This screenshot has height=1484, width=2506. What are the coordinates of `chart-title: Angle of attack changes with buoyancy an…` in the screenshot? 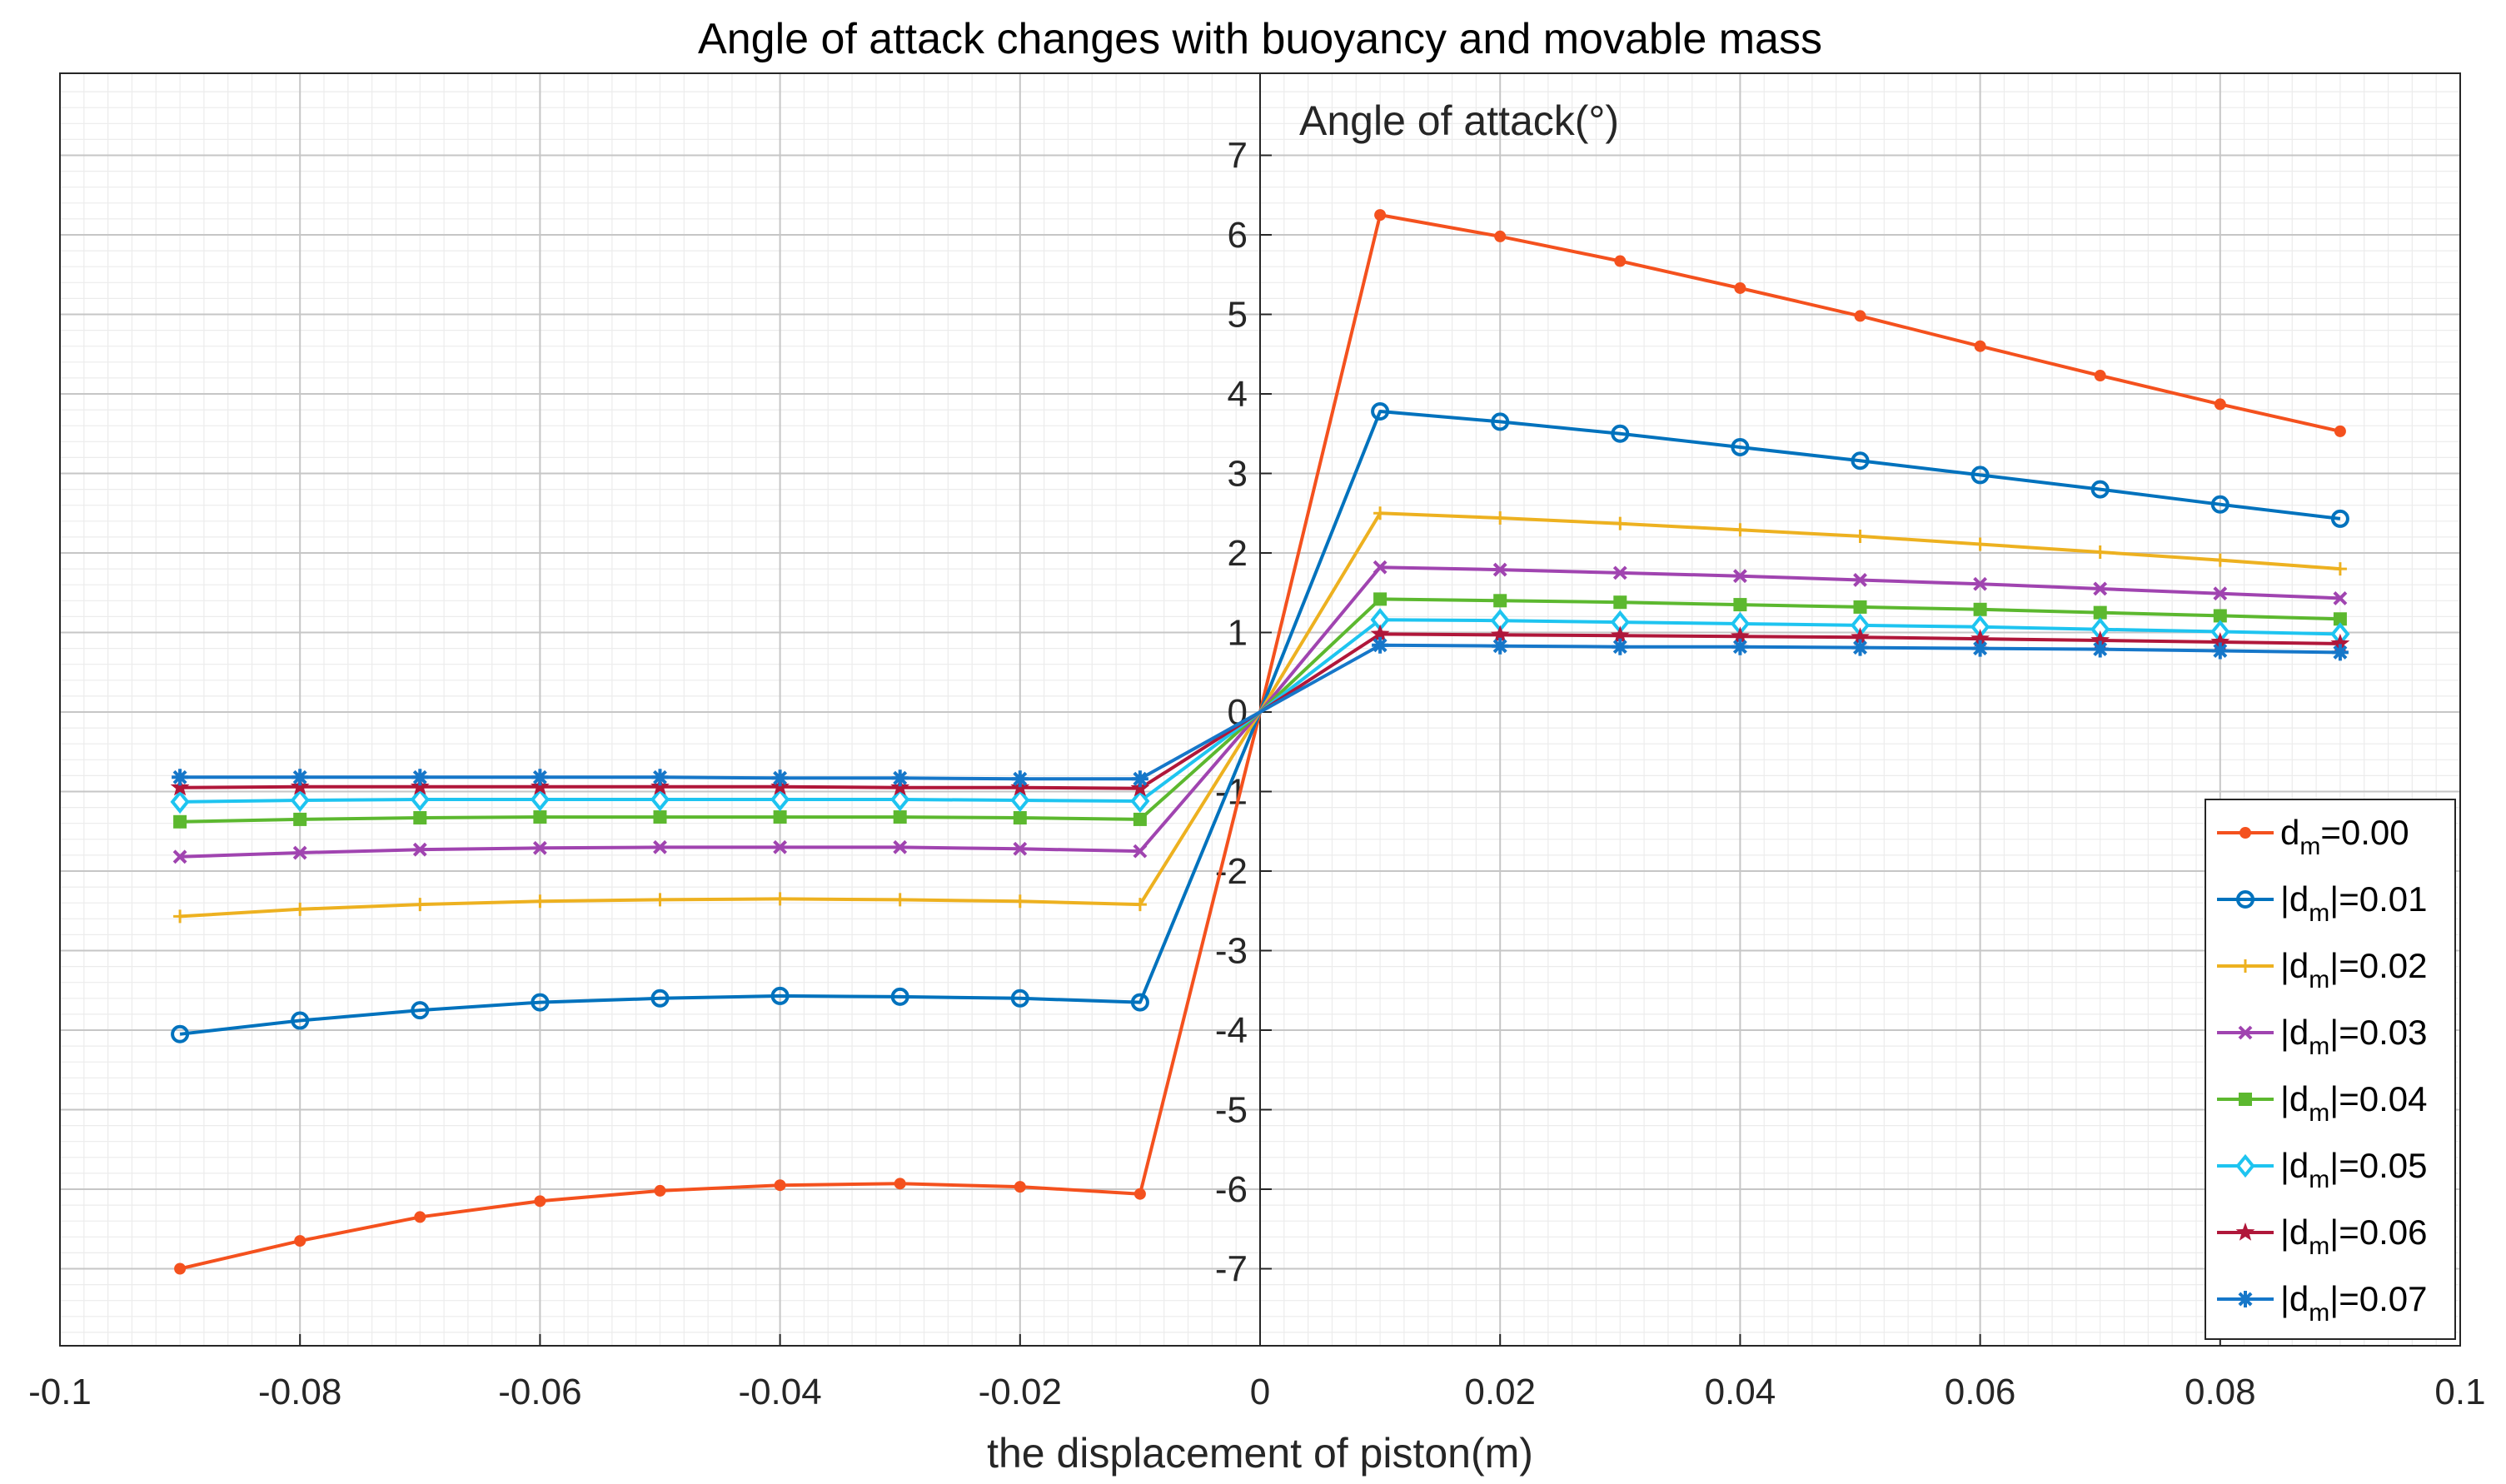 It's located at (1260, 39).